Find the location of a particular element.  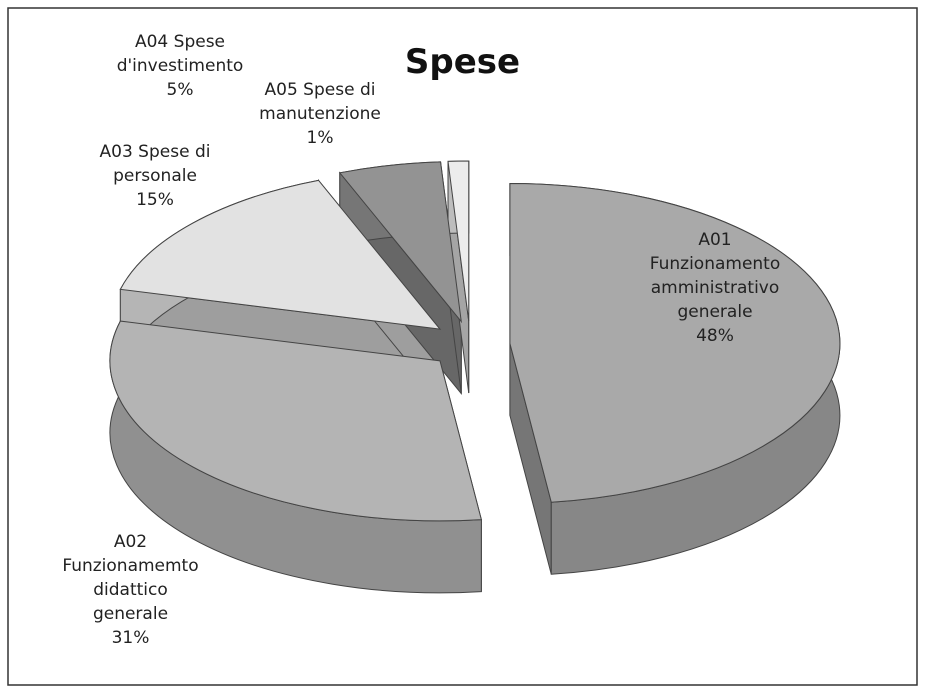

data-label: A05 Spese di manutenzione 1% is located at coordinates (320, 114).